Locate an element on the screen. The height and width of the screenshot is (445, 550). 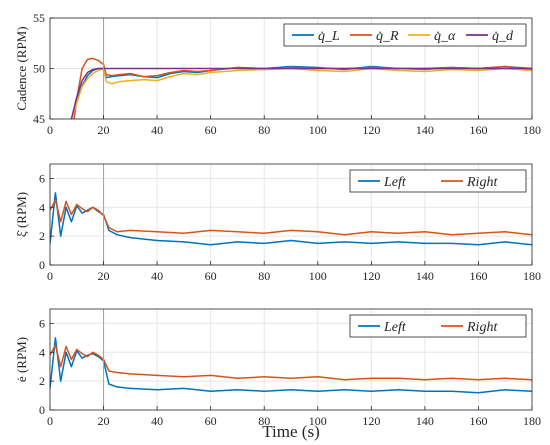
legend: q̇_L q̇_R q̇_α q̇_d is located at coordinates (405, 35).